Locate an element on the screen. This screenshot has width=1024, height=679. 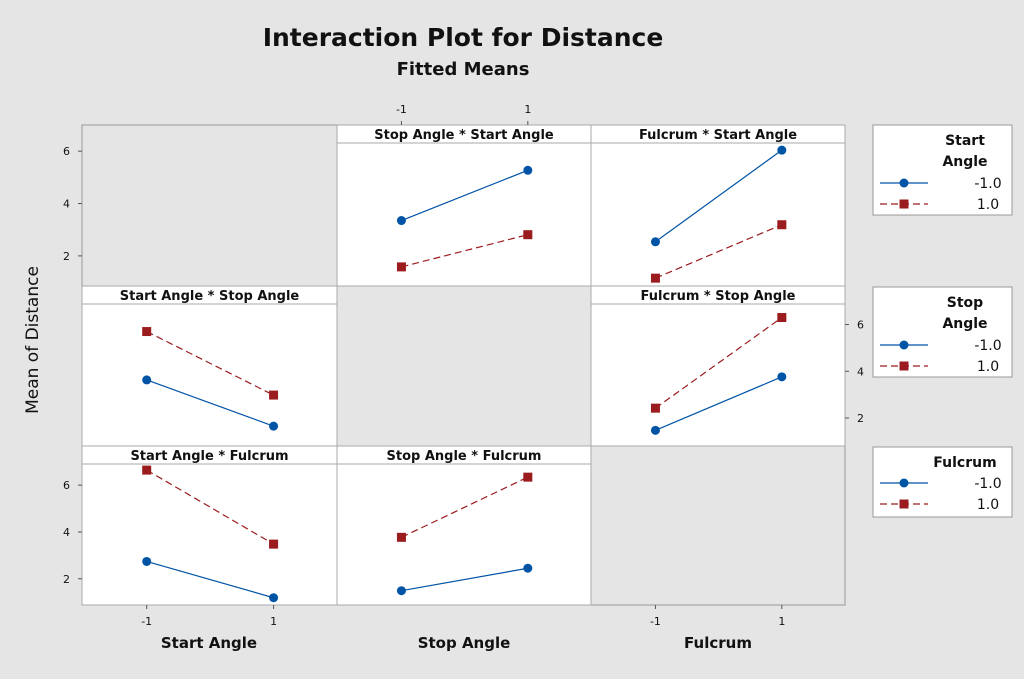
panel-2: Start Angle * Stop Angle is located at coordinates (209, 366).